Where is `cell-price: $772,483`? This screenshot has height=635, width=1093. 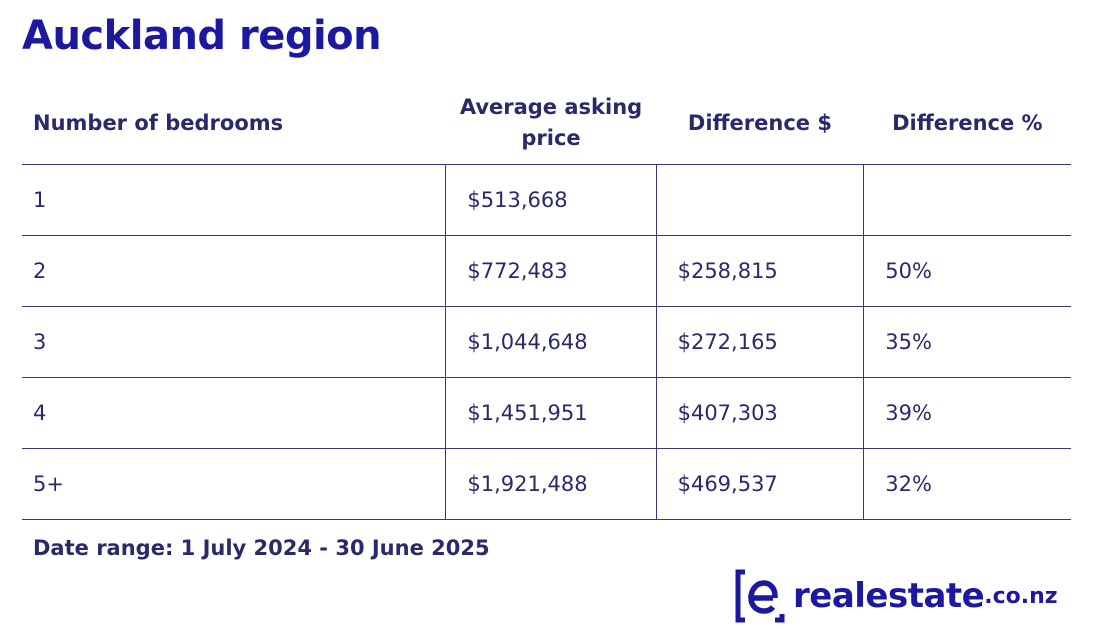
cell-price: $772,483 is located at coordinates (551, 271).